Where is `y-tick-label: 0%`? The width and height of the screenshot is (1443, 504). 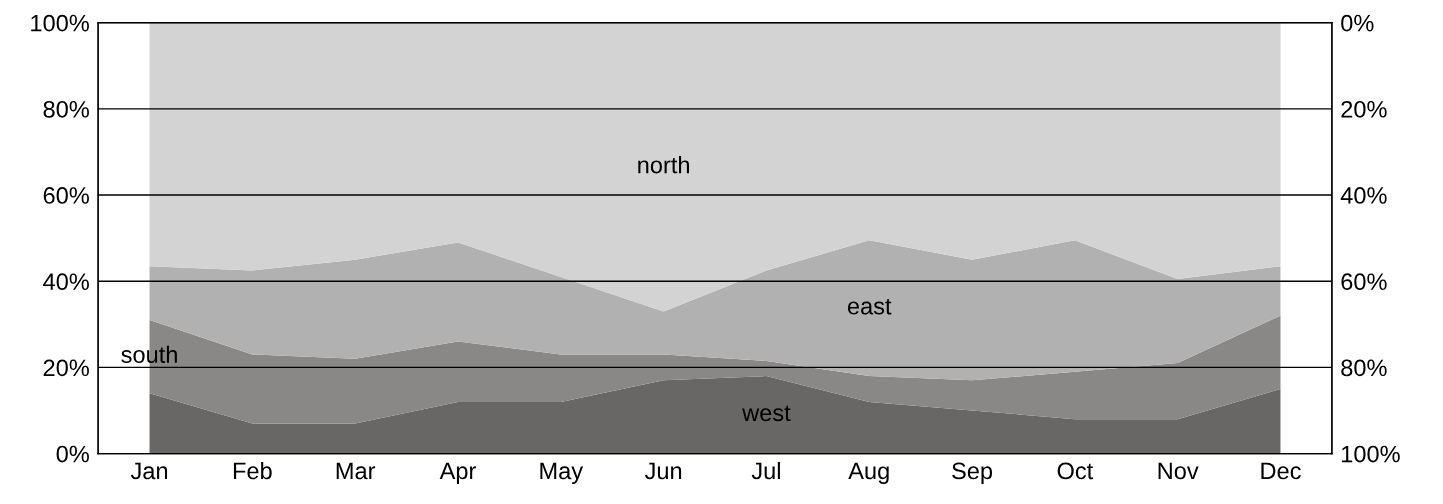
y-tick-label: 0% is located at coordinates (72, 454).